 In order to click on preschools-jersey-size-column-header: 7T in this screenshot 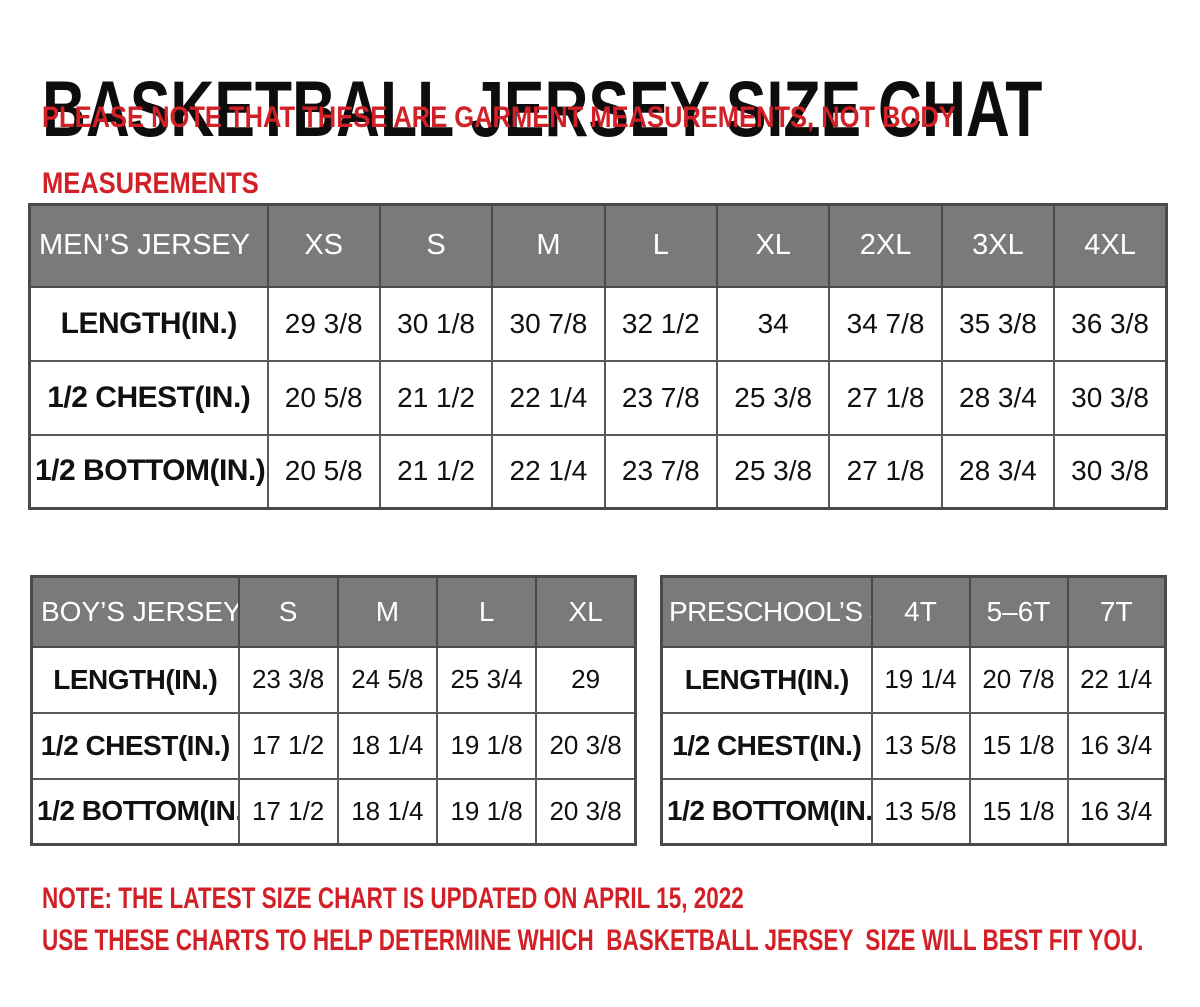, I will do `click(1116, 611)`.